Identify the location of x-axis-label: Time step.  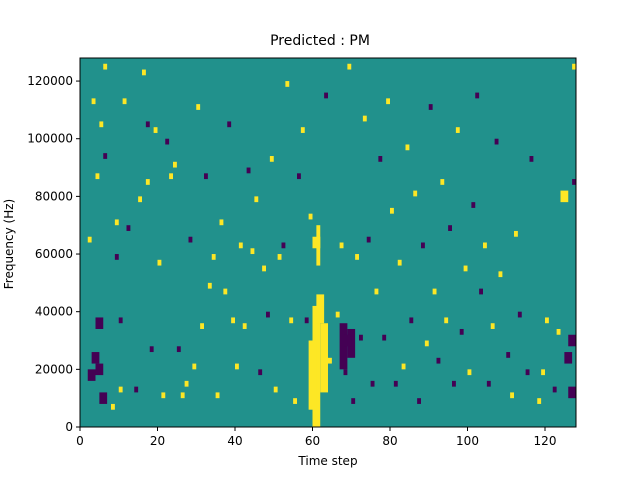
(328, 461).